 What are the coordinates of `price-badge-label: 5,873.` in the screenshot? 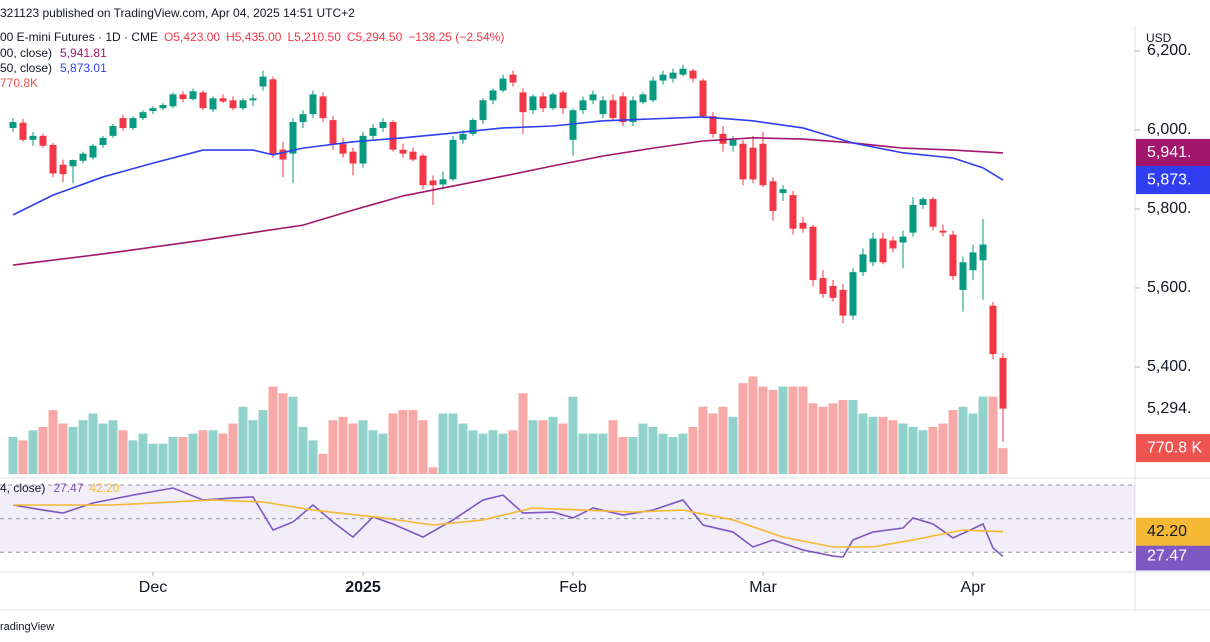 It's located at (1169, 179).